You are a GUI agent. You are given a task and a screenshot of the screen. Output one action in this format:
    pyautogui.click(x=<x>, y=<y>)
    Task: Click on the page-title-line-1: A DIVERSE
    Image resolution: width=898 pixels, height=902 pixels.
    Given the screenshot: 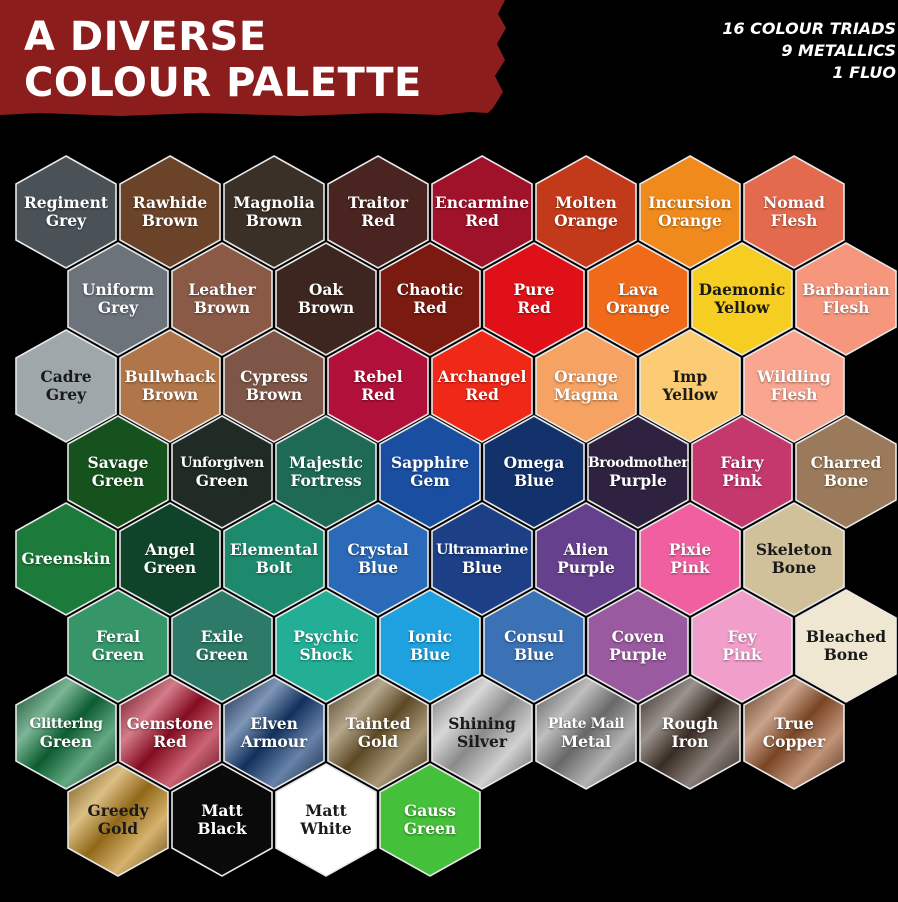 What is the action you would take?
    pyautogui.click(x=145, y=37)
    